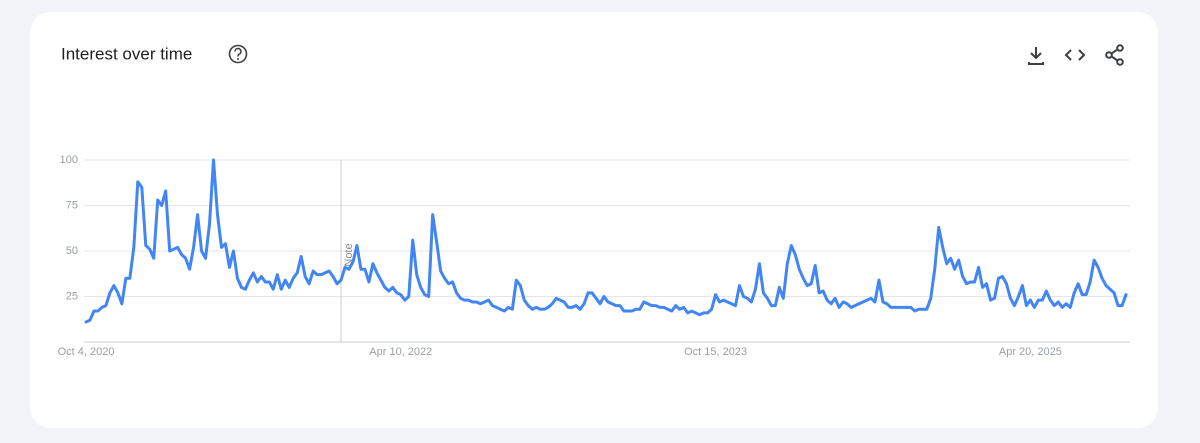 The height and width of the screenshot is (443, 1200). I want to click on share-icon, so click(1114, 55).